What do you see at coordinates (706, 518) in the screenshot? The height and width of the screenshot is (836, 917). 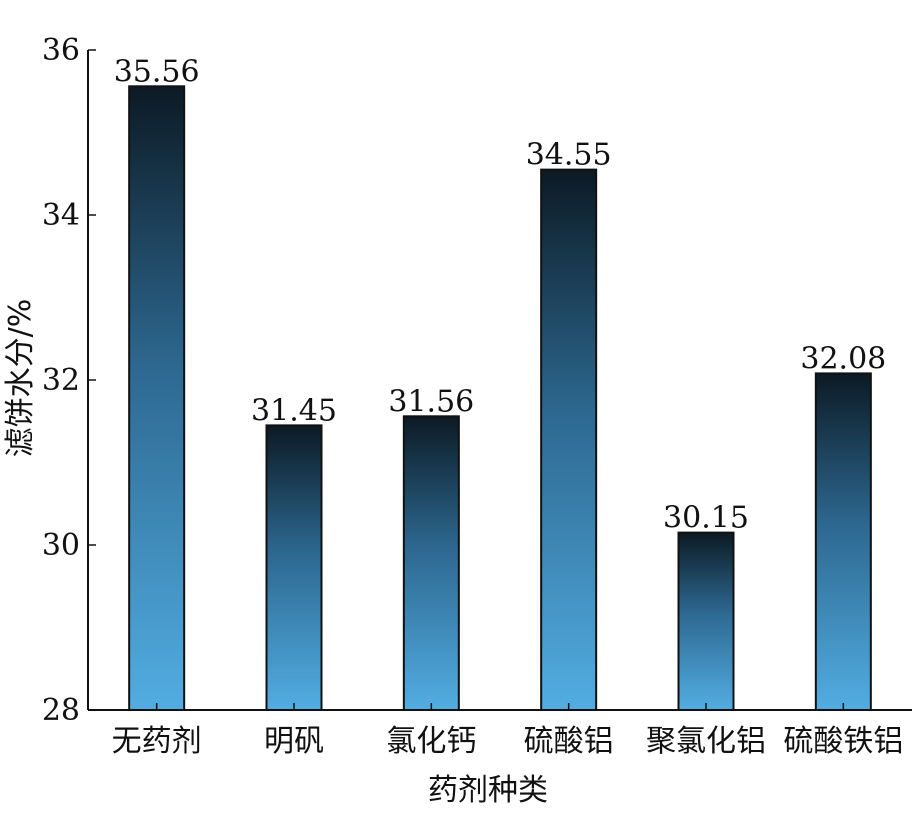 I see `bar-value-label-5: 30.15` at bounding box center [706, 518].